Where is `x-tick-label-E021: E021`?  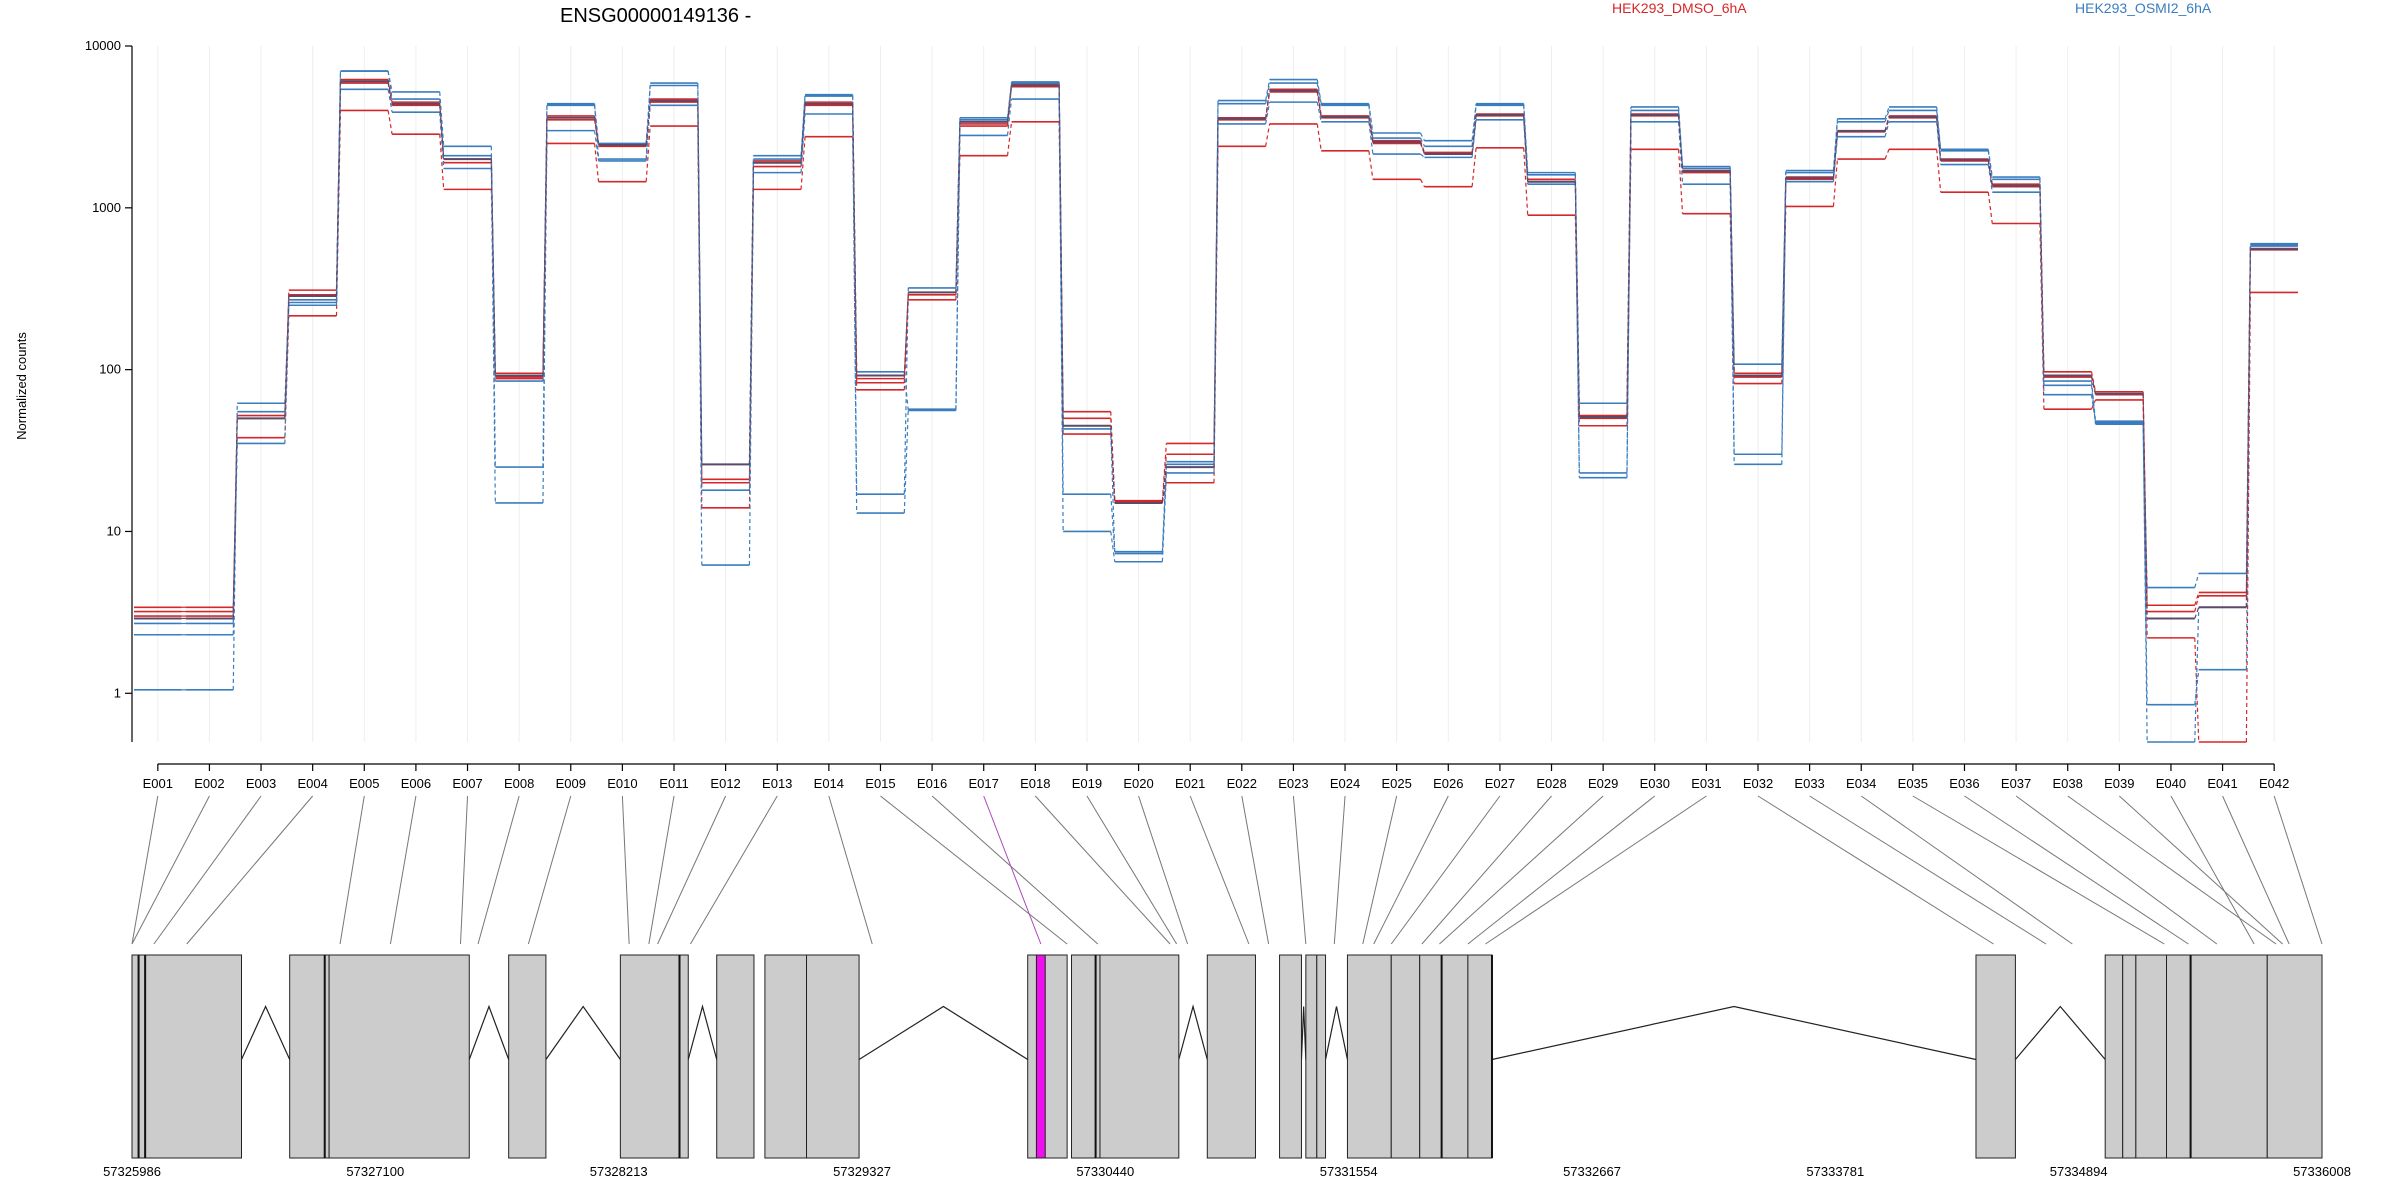 x-tick-label-E021: E021 is located at coordinates (1190, 783).